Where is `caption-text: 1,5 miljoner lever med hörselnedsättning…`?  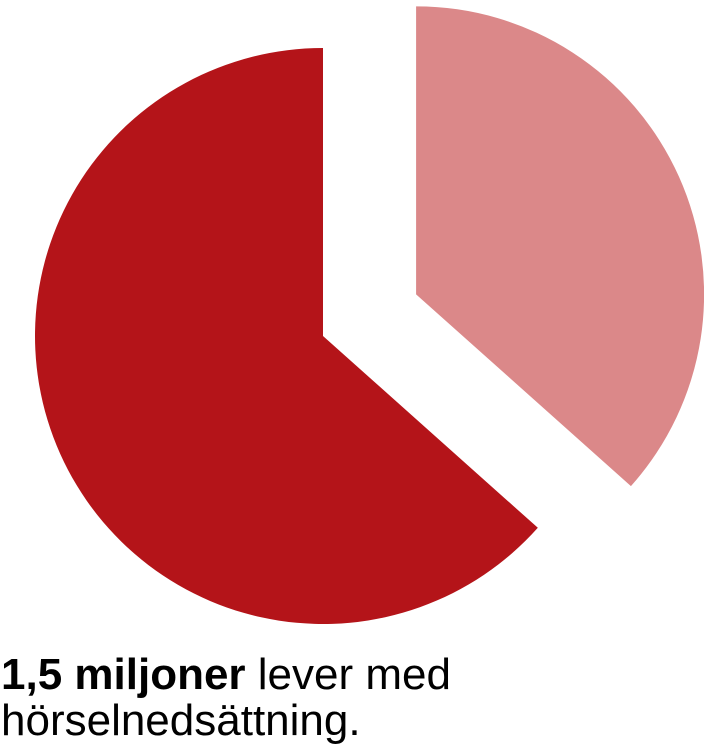 caption-text: 1,5 miljoner lever med hörselnedsättning… is located at coordinates (241, 698).